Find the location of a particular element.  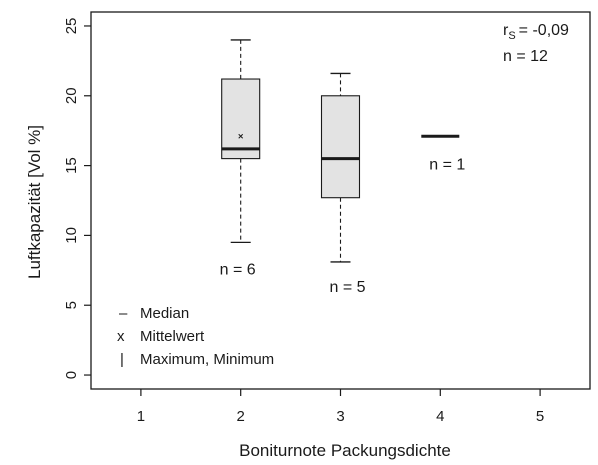

y-tick-label: 0 is located at coordinates (71, 375).